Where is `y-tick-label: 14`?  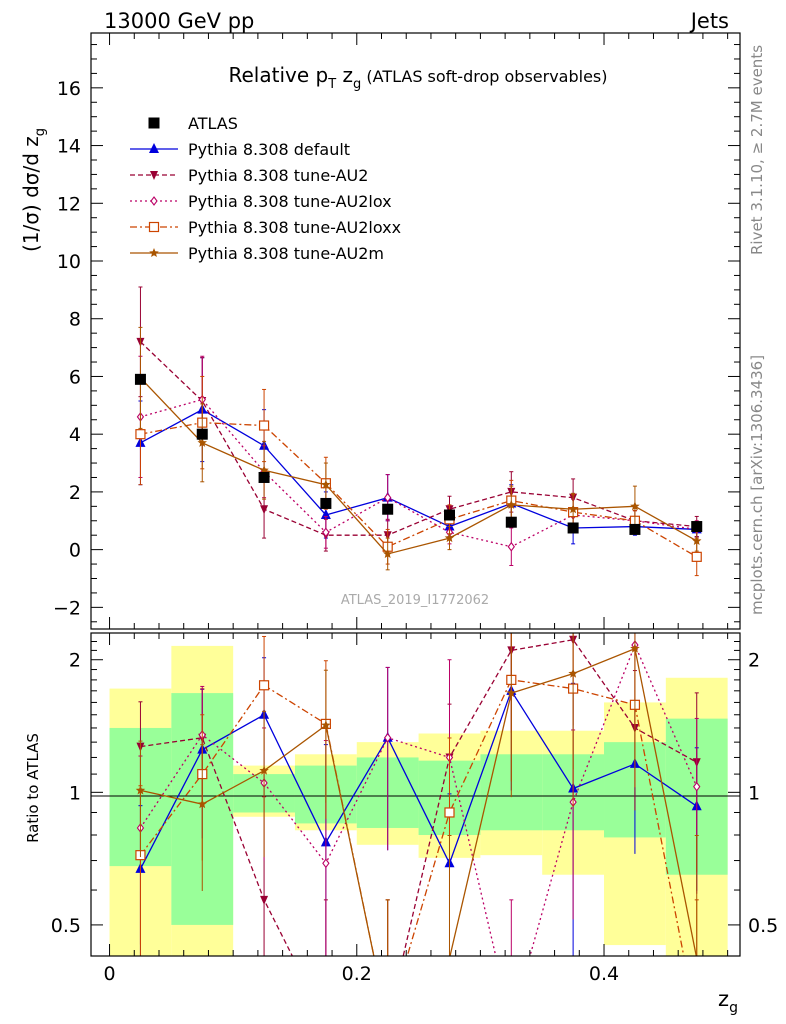
y-tick-label: 14 is located at coordinates (69, 147).